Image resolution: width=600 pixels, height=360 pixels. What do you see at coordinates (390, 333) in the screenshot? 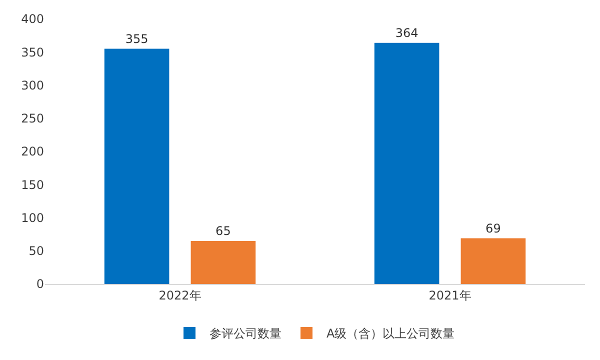
I see `legend-label: A级（含）以上公司数量` at bounding box center [390, 333].